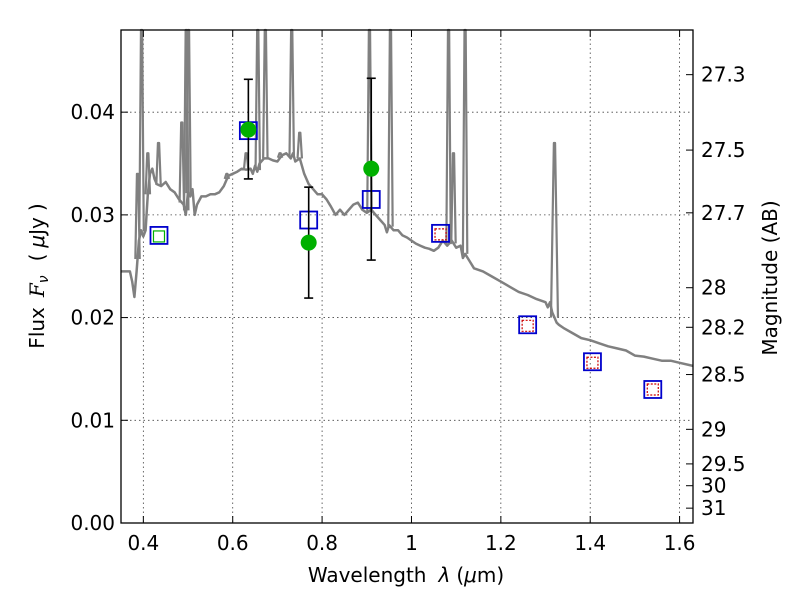  What do you see at coordinates (92, 420) in the screenshot?
I see `y-tick-label: 0.01` at bounding box center [92, 420].